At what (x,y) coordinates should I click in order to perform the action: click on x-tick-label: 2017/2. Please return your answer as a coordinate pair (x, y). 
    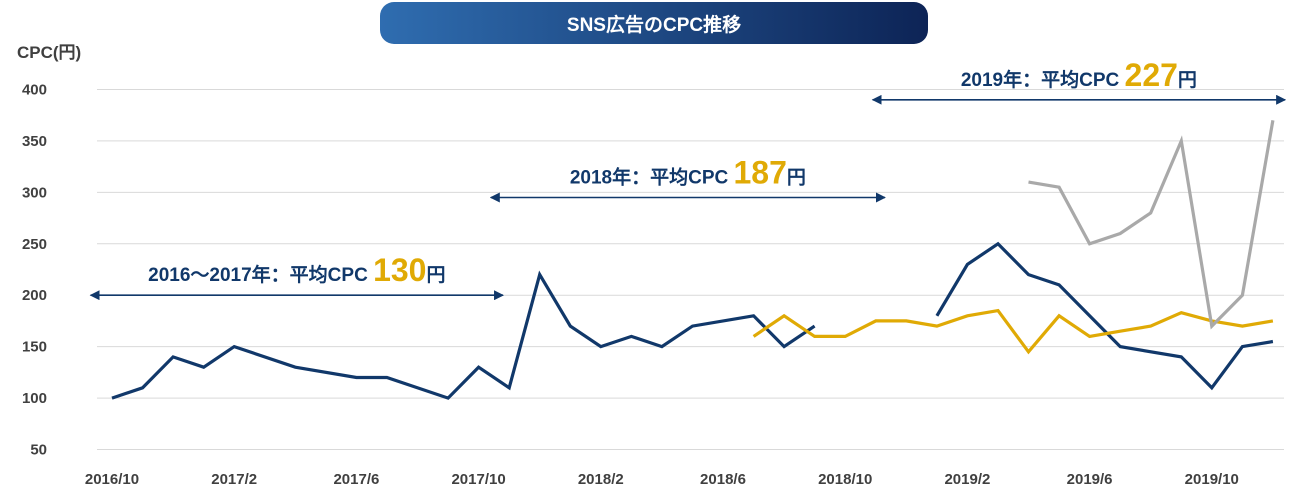
    Looking at the image, I should click on (234, 479).